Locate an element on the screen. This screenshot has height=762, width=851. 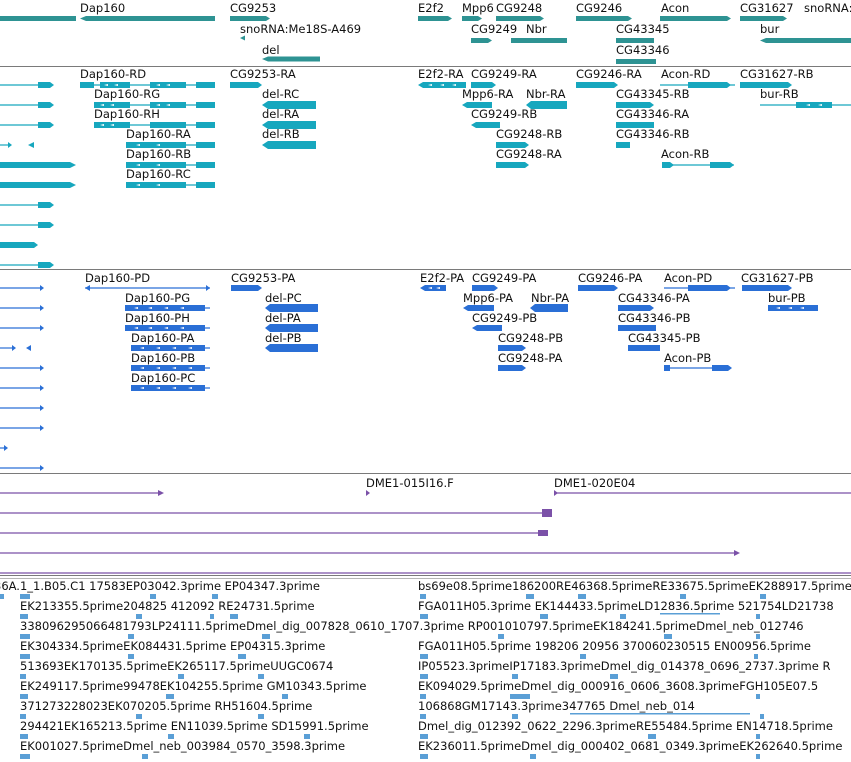
ref-transcript-label: Dap160-PA is located at coordinates (163, 338).